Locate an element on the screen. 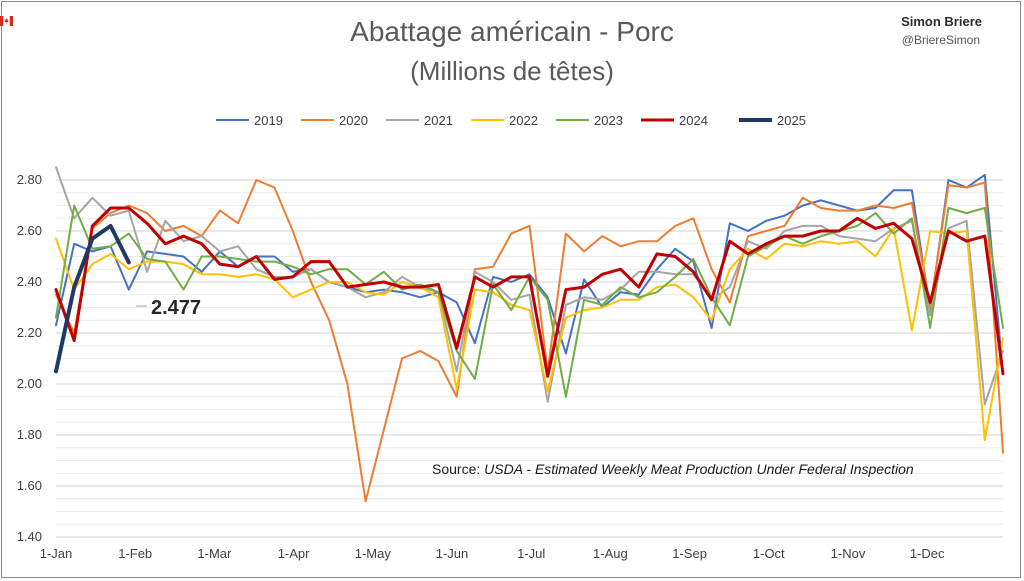  x-tick-label: 1-Feb is located at coordinates (135, 553).